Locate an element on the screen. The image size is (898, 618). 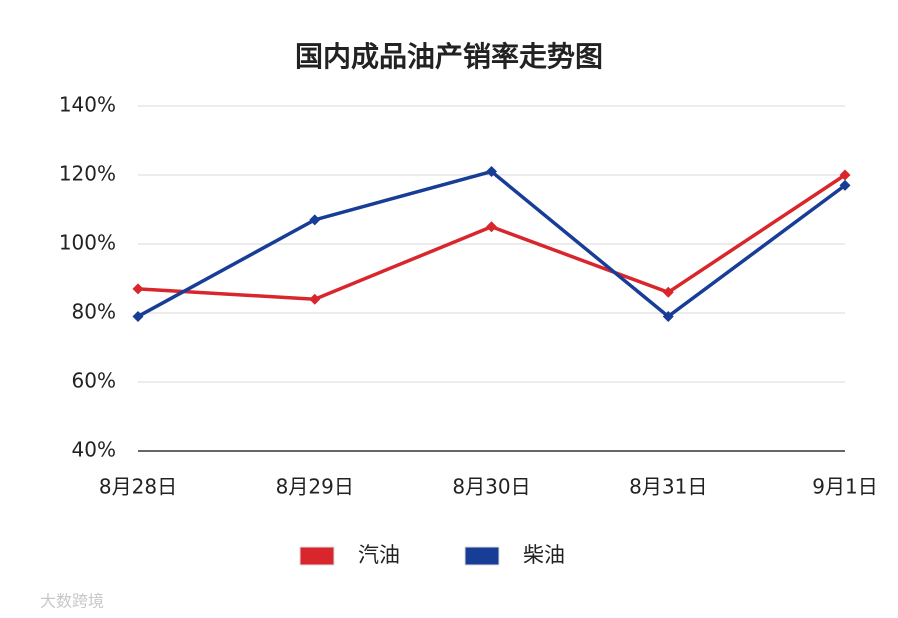
y-tick-label: 120% is located at coordinates (87, 174).